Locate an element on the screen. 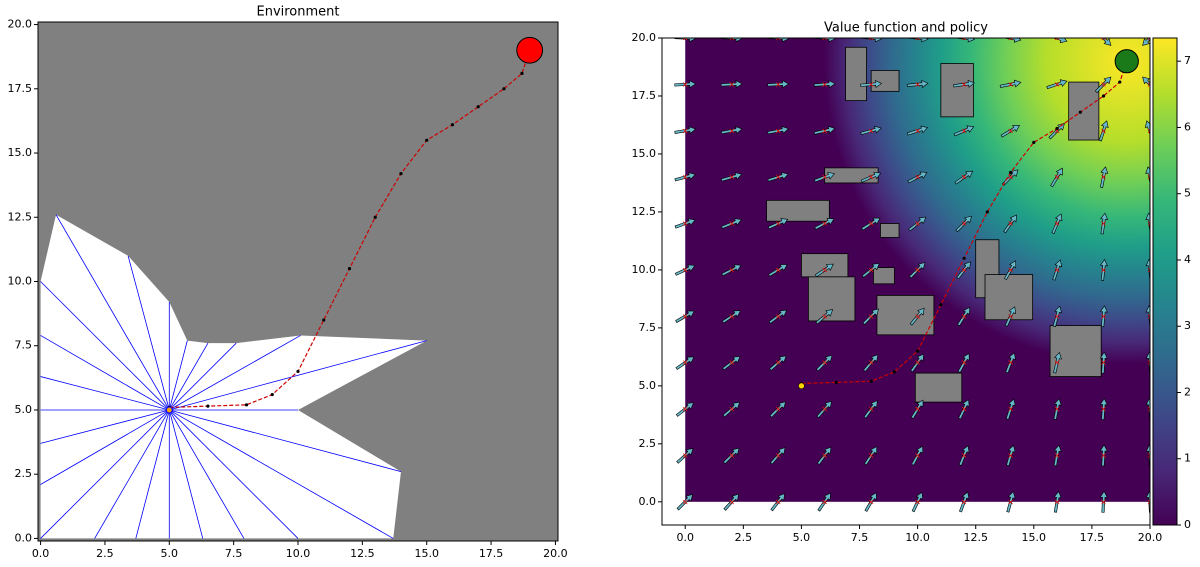 This screenshot has width=1200, height=567. colorbar is located at coordinates (1165, 281).